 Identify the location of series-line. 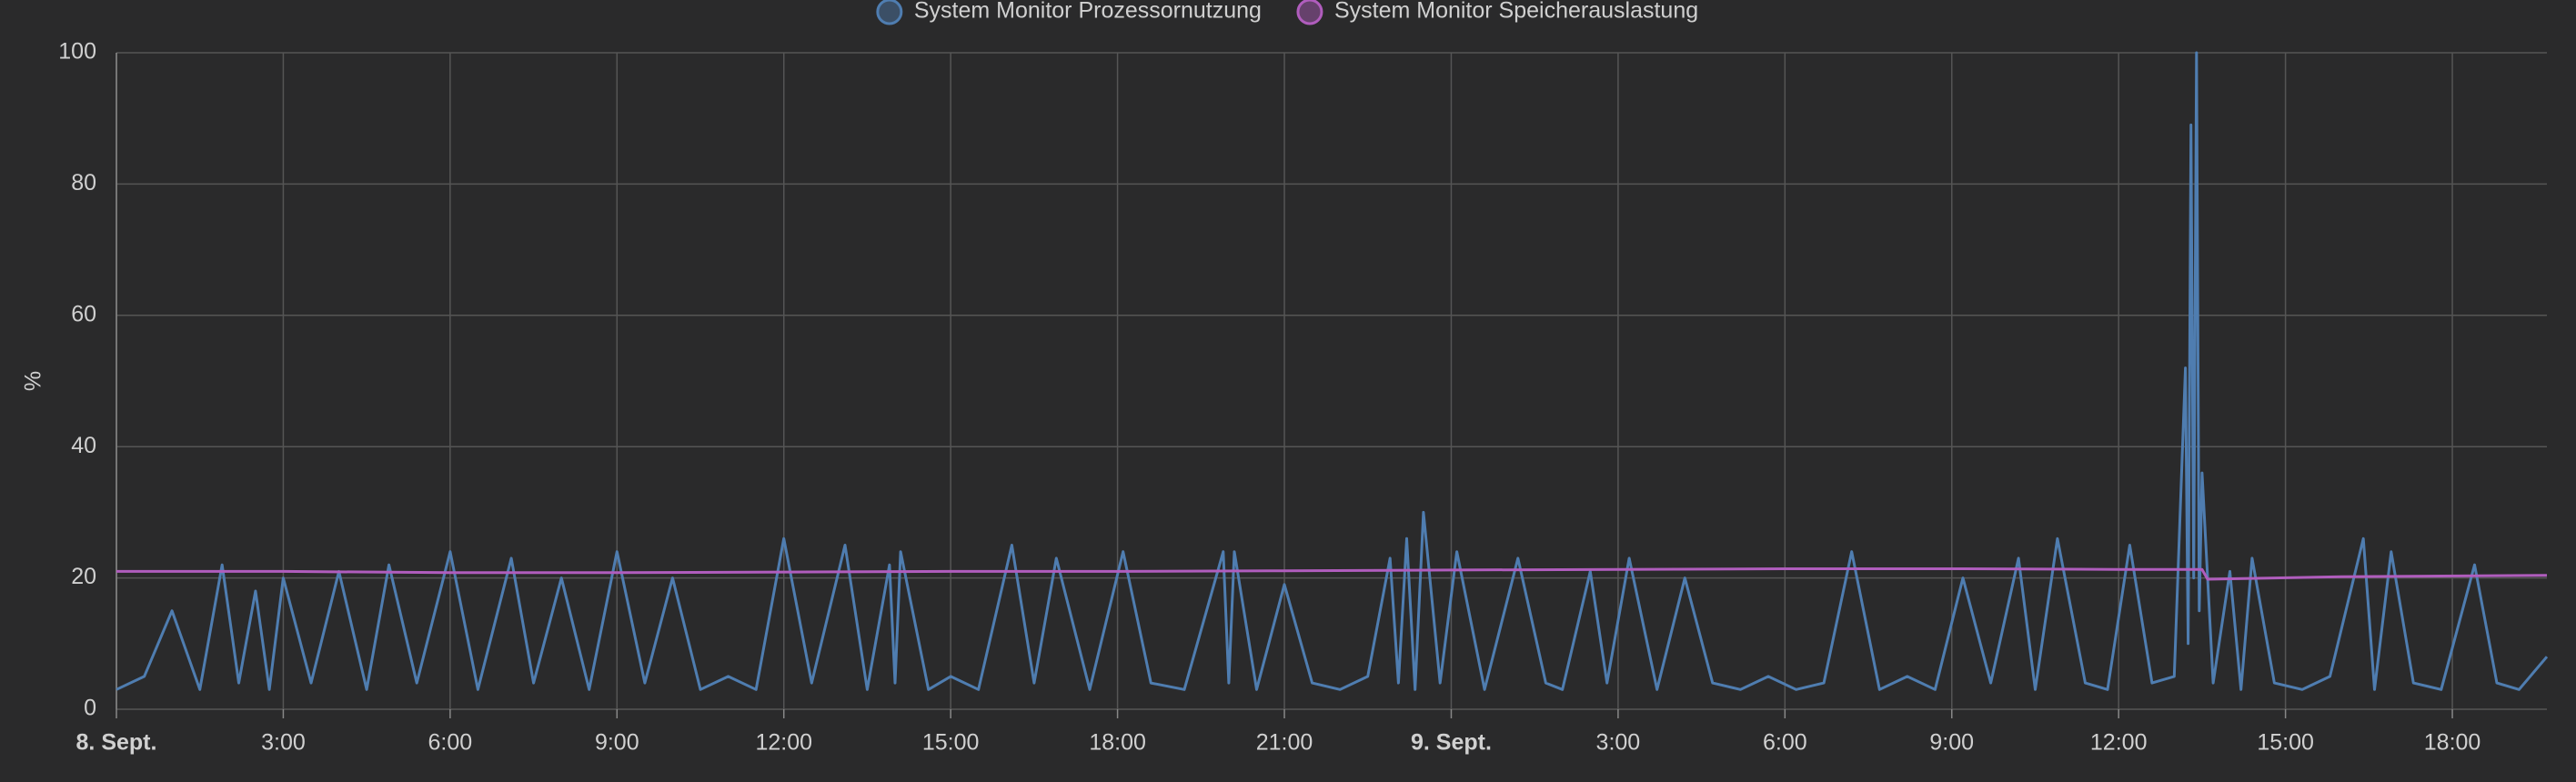
(1332, 574).